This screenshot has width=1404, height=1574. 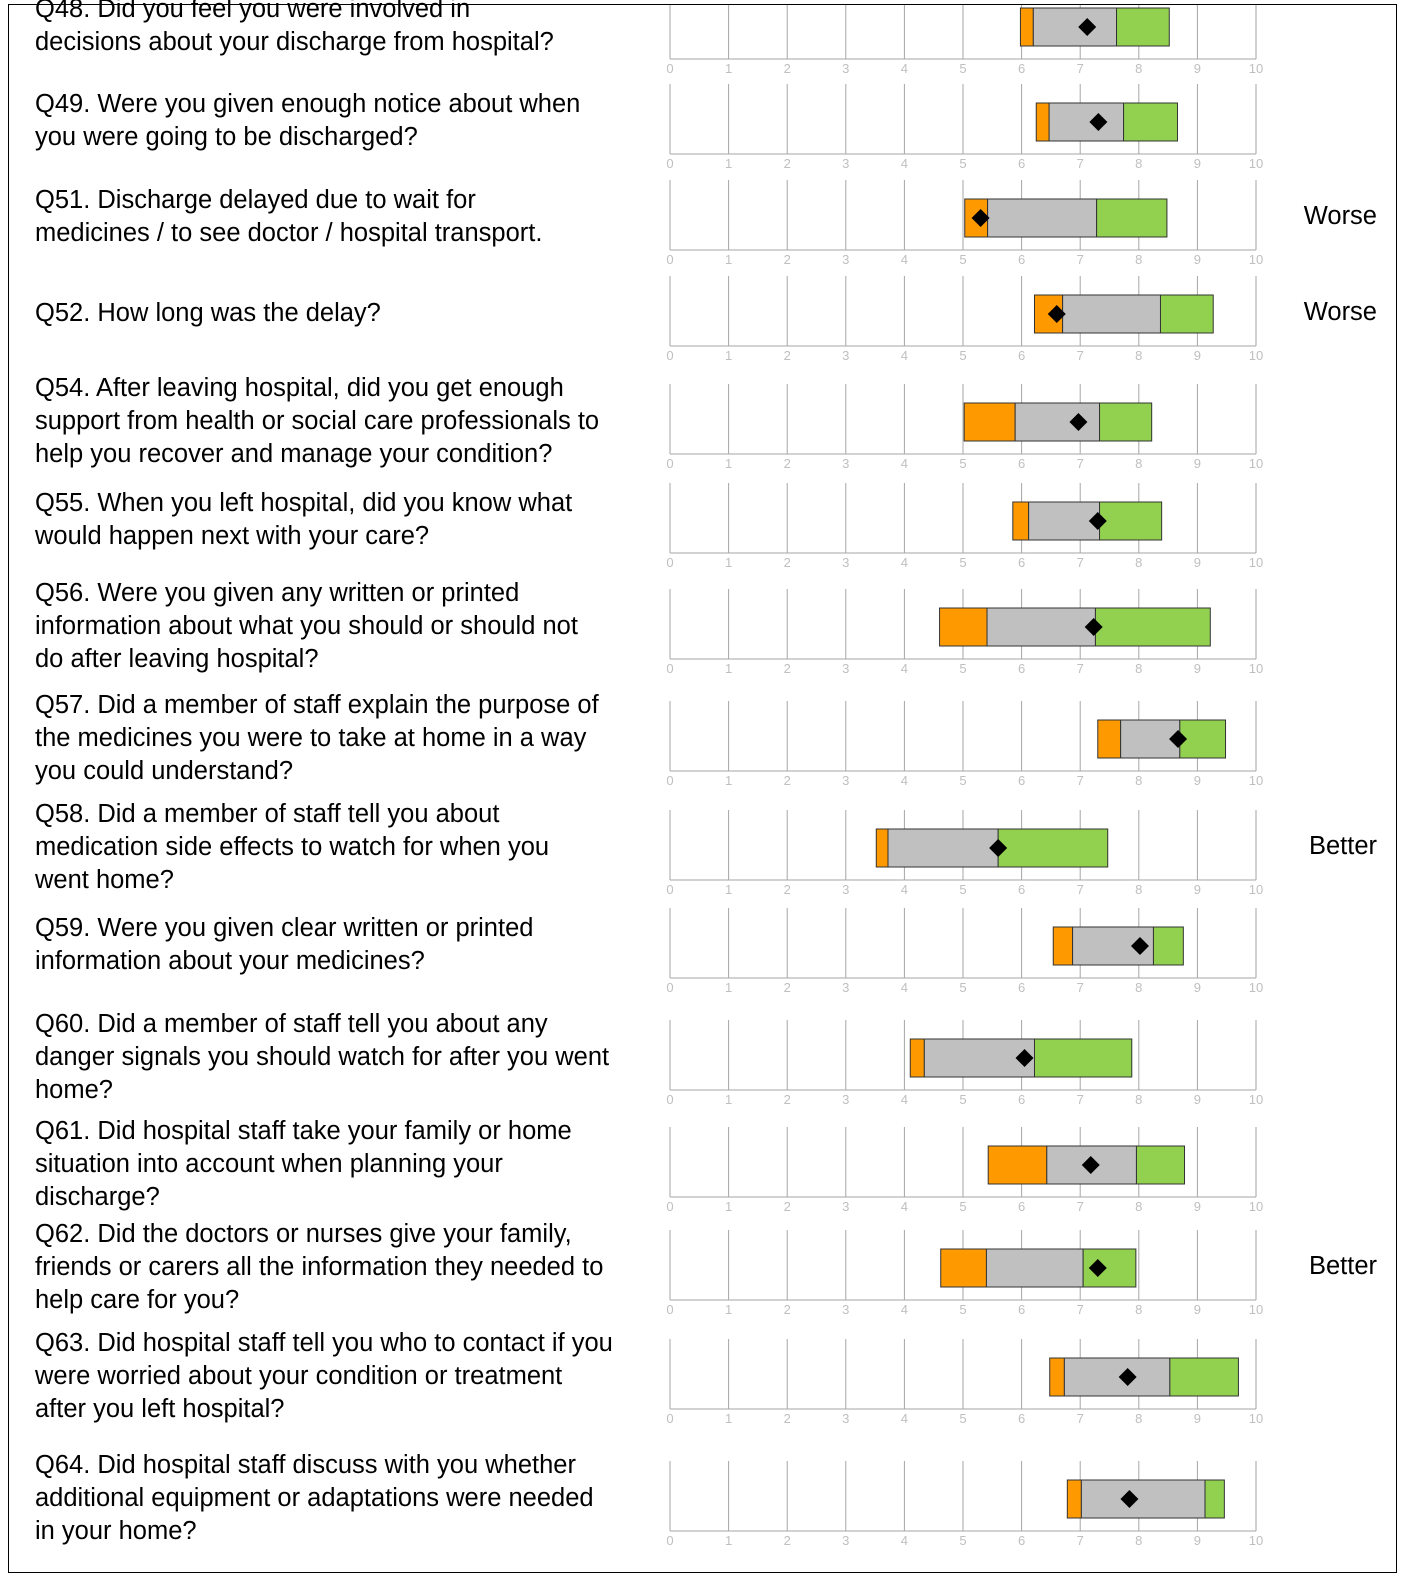 I want to click on comparison-verdict: Better, so click(x=1342, y=1266).